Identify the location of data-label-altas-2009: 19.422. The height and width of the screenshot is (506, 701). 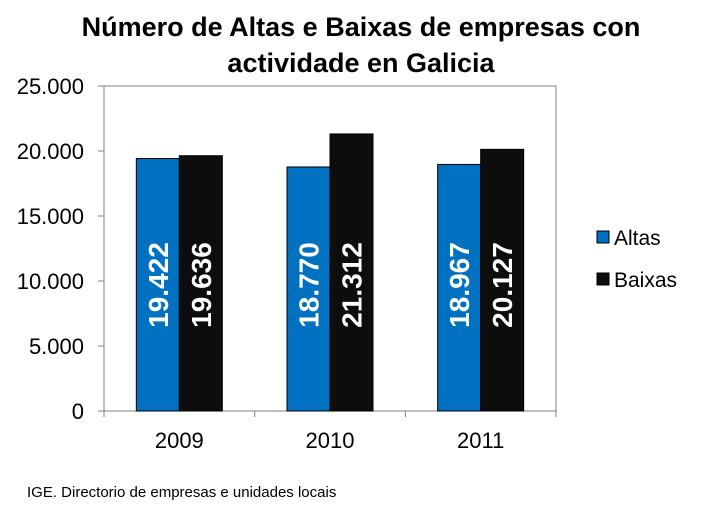
(158, 285).